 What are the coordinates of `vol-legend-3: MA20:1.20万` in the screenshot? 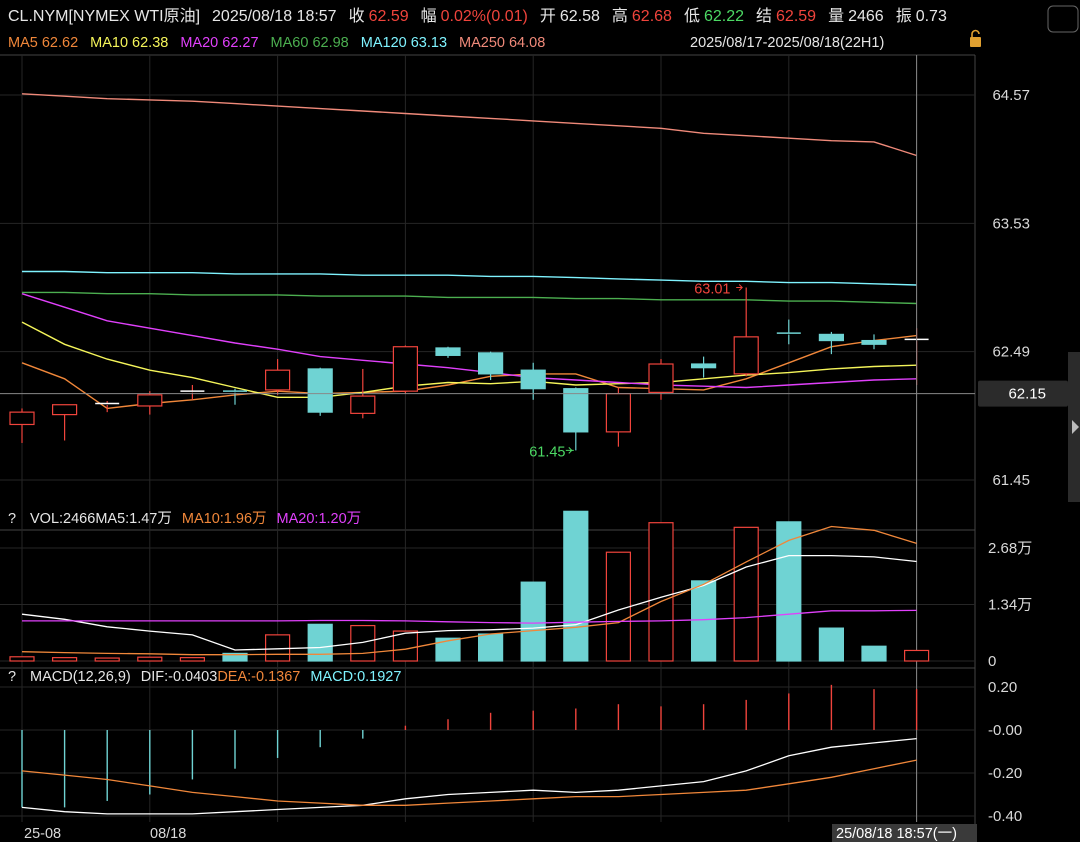 It's located at (319, 519).